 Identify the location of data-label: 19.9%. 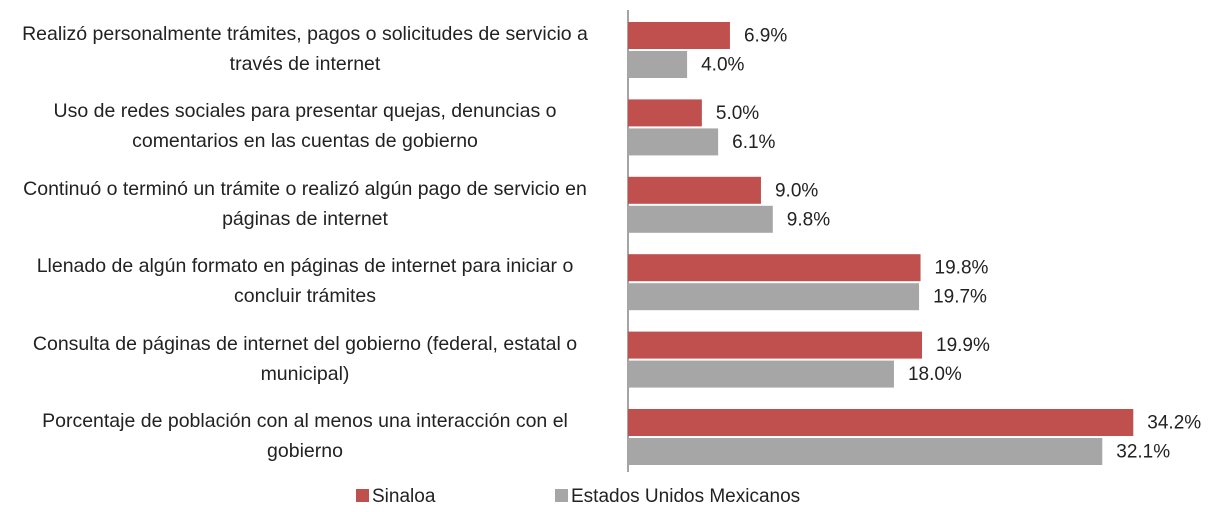
(963, 345).